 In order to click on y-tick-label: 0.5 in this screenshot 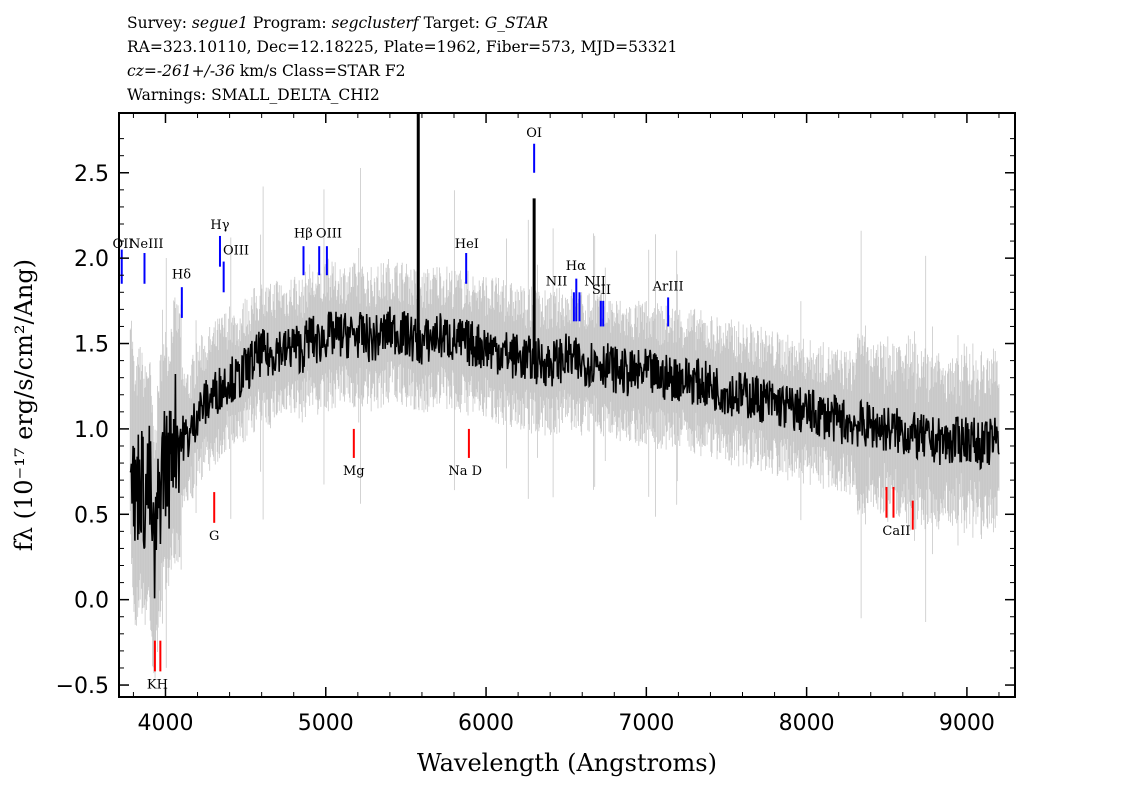, I will do `click(91, 515)`.